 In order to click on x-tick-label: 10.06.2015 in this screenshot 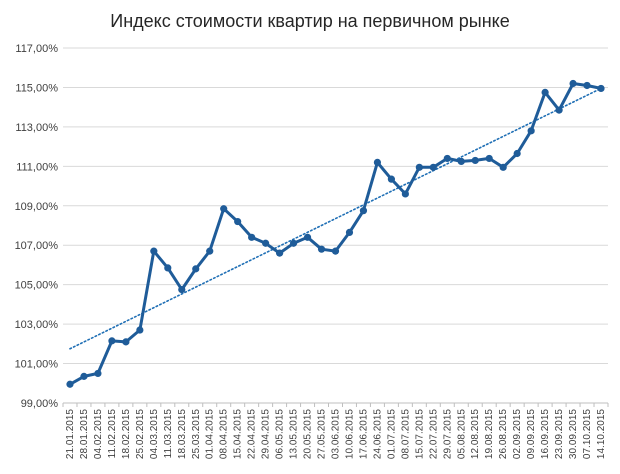, I will do `click(349, 434)`.